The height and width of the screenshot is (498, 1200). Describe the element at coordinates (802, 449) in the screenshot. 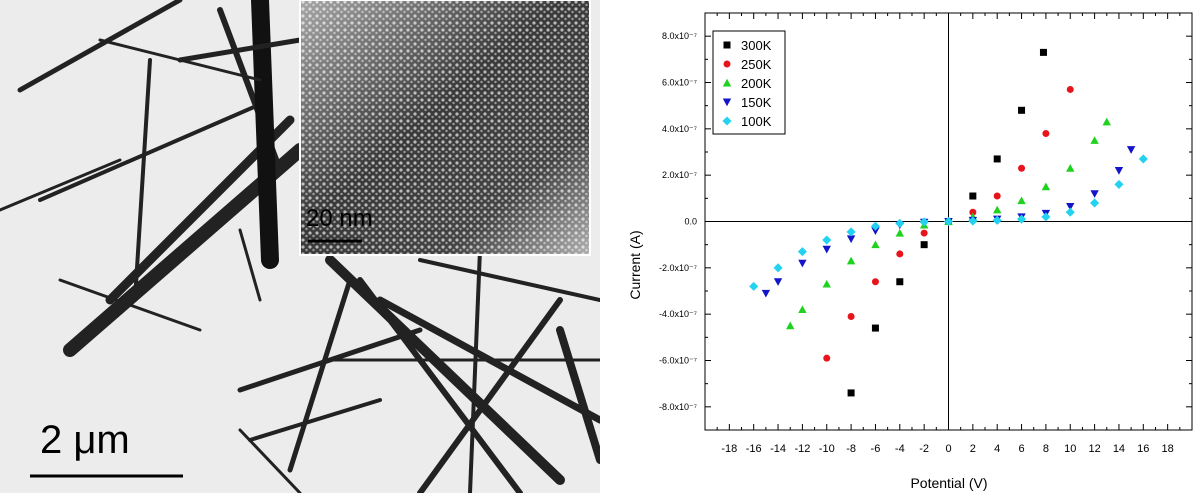

I see `x-tick-label: -12` at that location.